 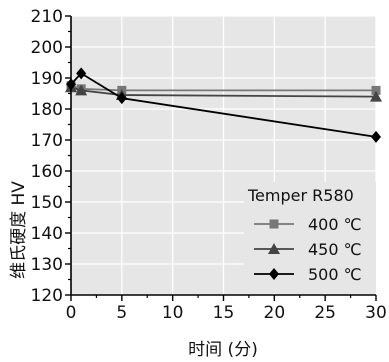 I want to click on x-tick-label: 25, so click(x=325, y=313).